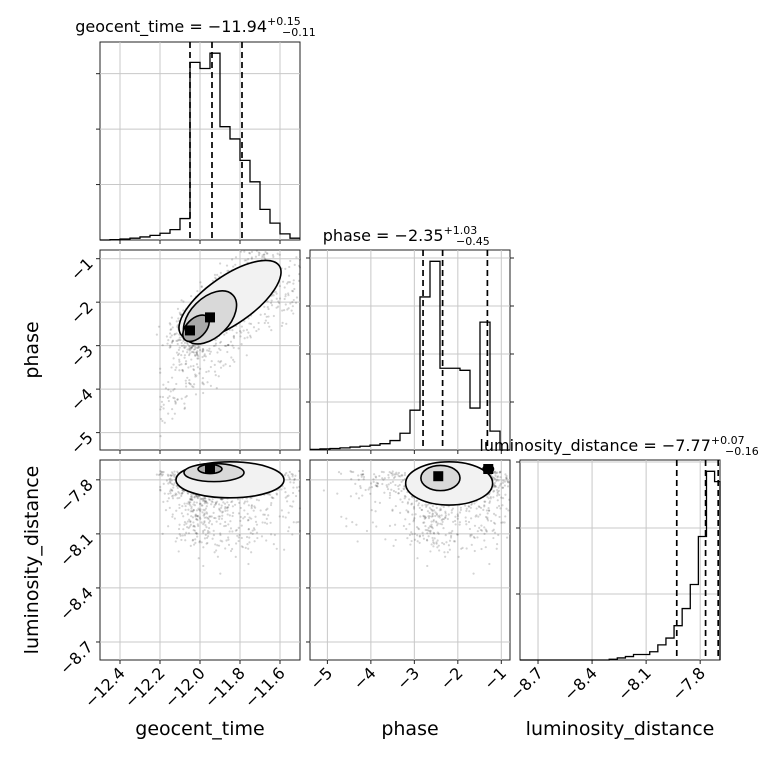 Image resolution: width=760 pixels, height=760 pixels. Describe the element at coordinates (199, 729) in the screenshot. I see `xlabel-geocent-time: geocent_time` at that location.